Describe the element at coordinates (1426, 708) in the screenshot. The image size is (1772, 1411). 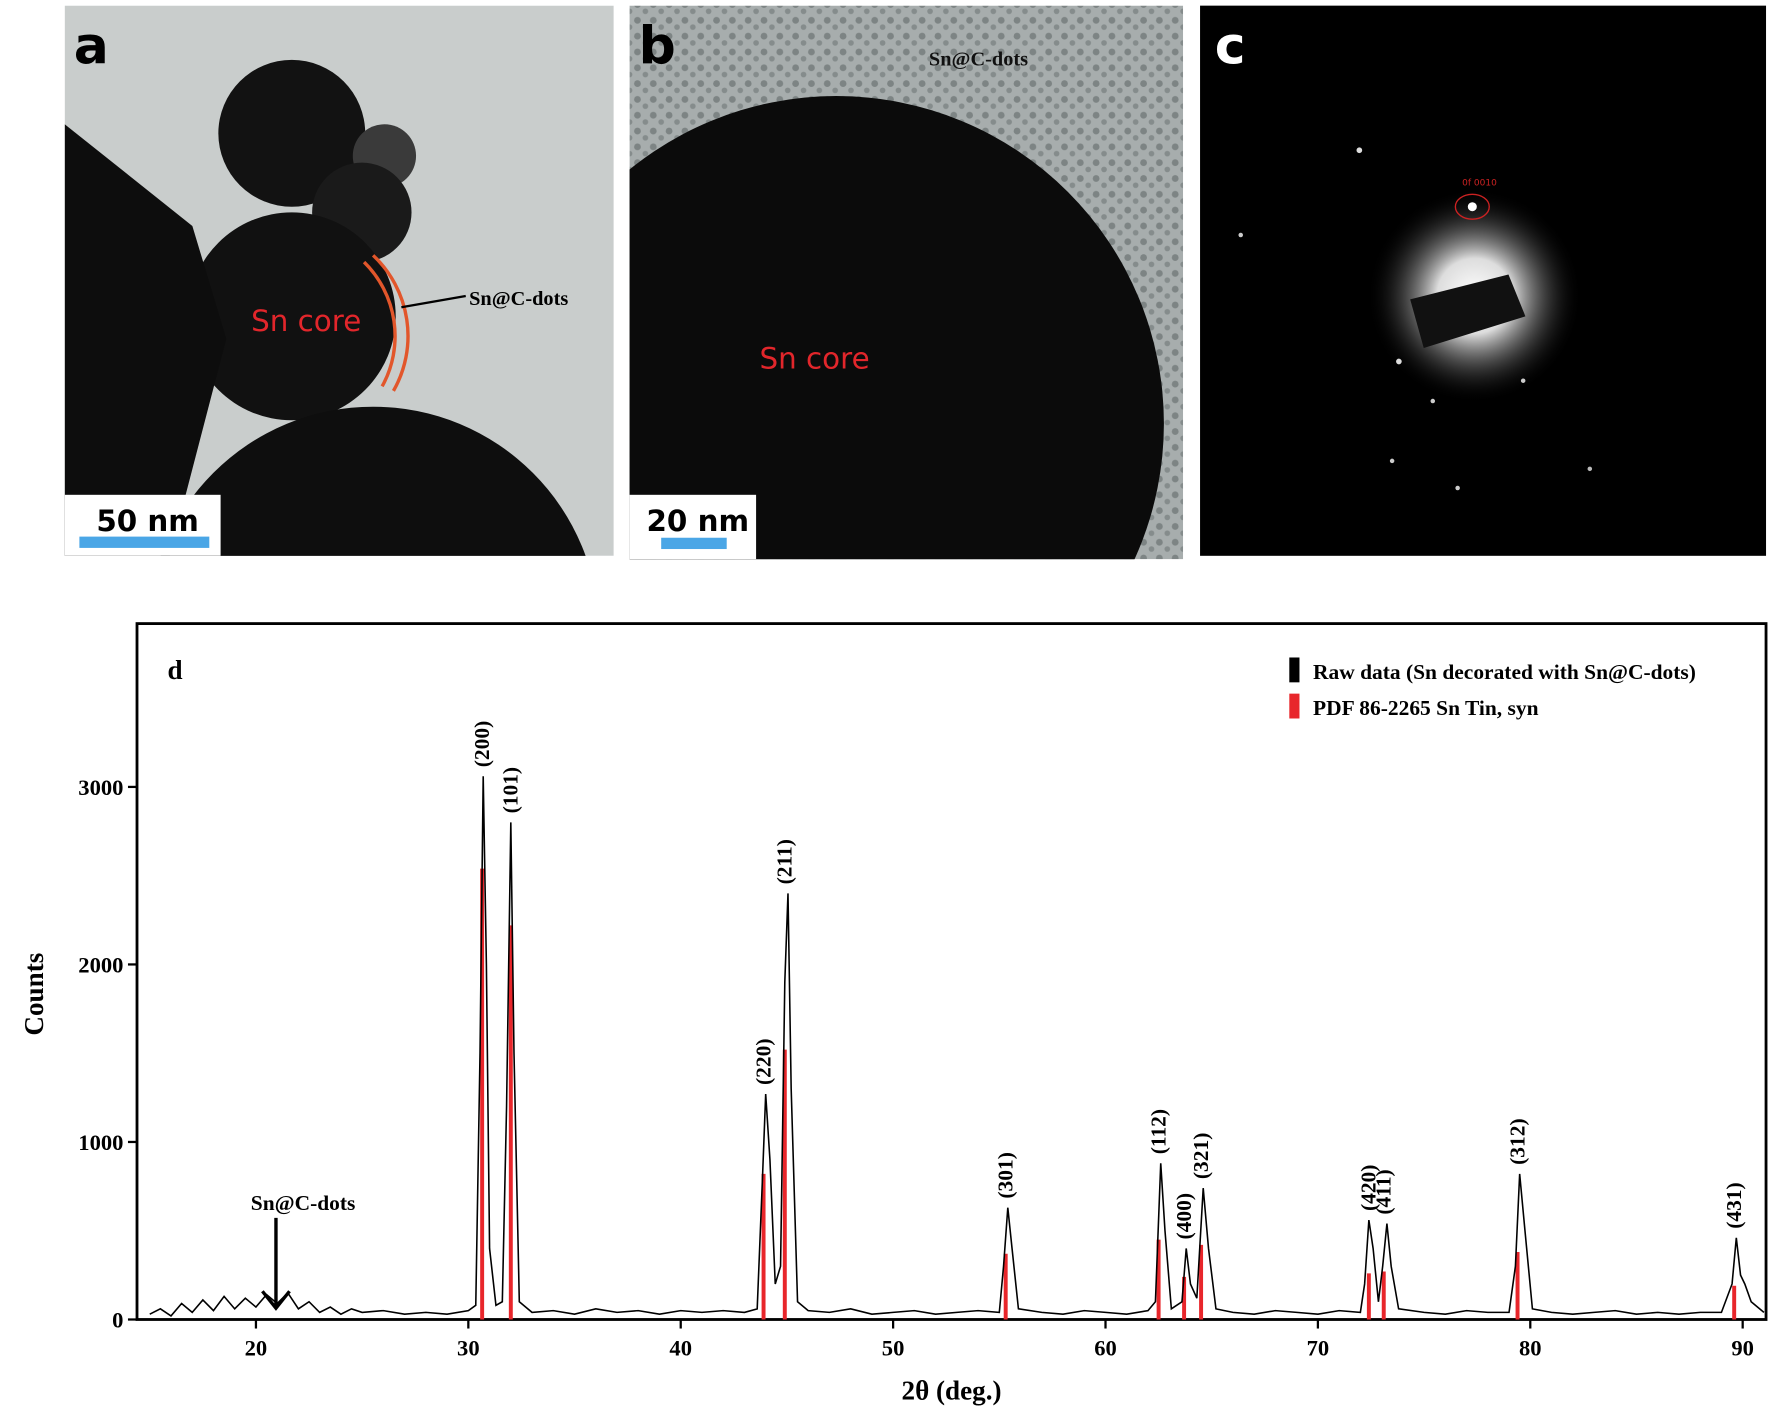
I see `legend-label: PDF 86-2265 Sn Tin, syn` at that location.